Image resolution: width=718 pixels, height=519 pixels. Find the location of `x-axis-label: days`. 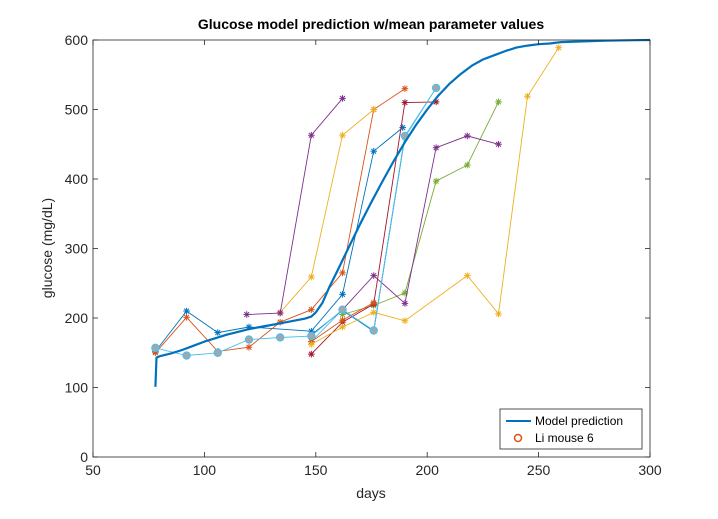

x-axis-label: days is located at coordinates (371, 493).